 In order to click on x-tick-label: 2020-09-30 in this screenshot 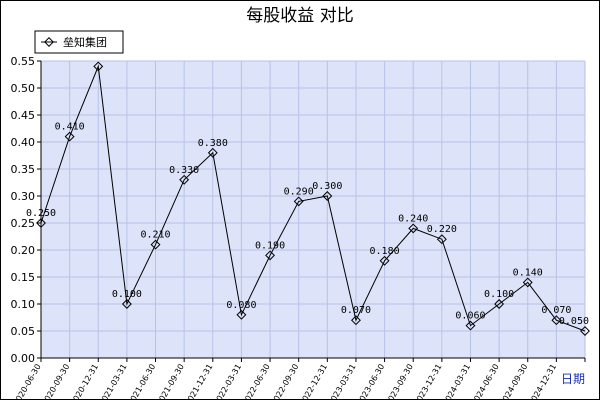, I will do `click(55, 381)`.